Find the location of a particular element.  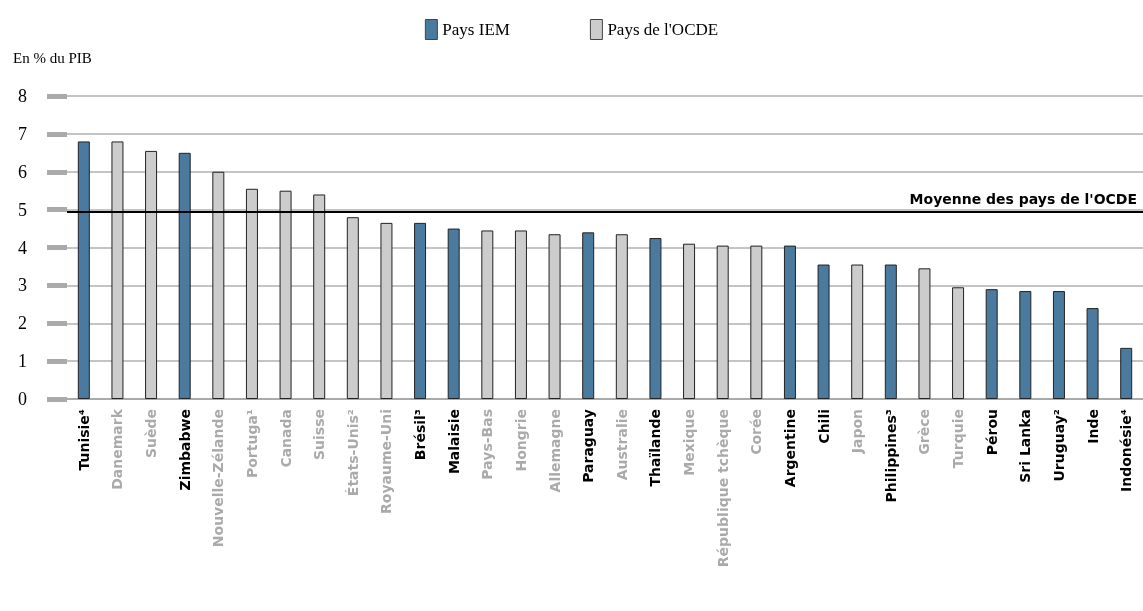

x-tick-label: Corée is located at coordinates (756, 432).